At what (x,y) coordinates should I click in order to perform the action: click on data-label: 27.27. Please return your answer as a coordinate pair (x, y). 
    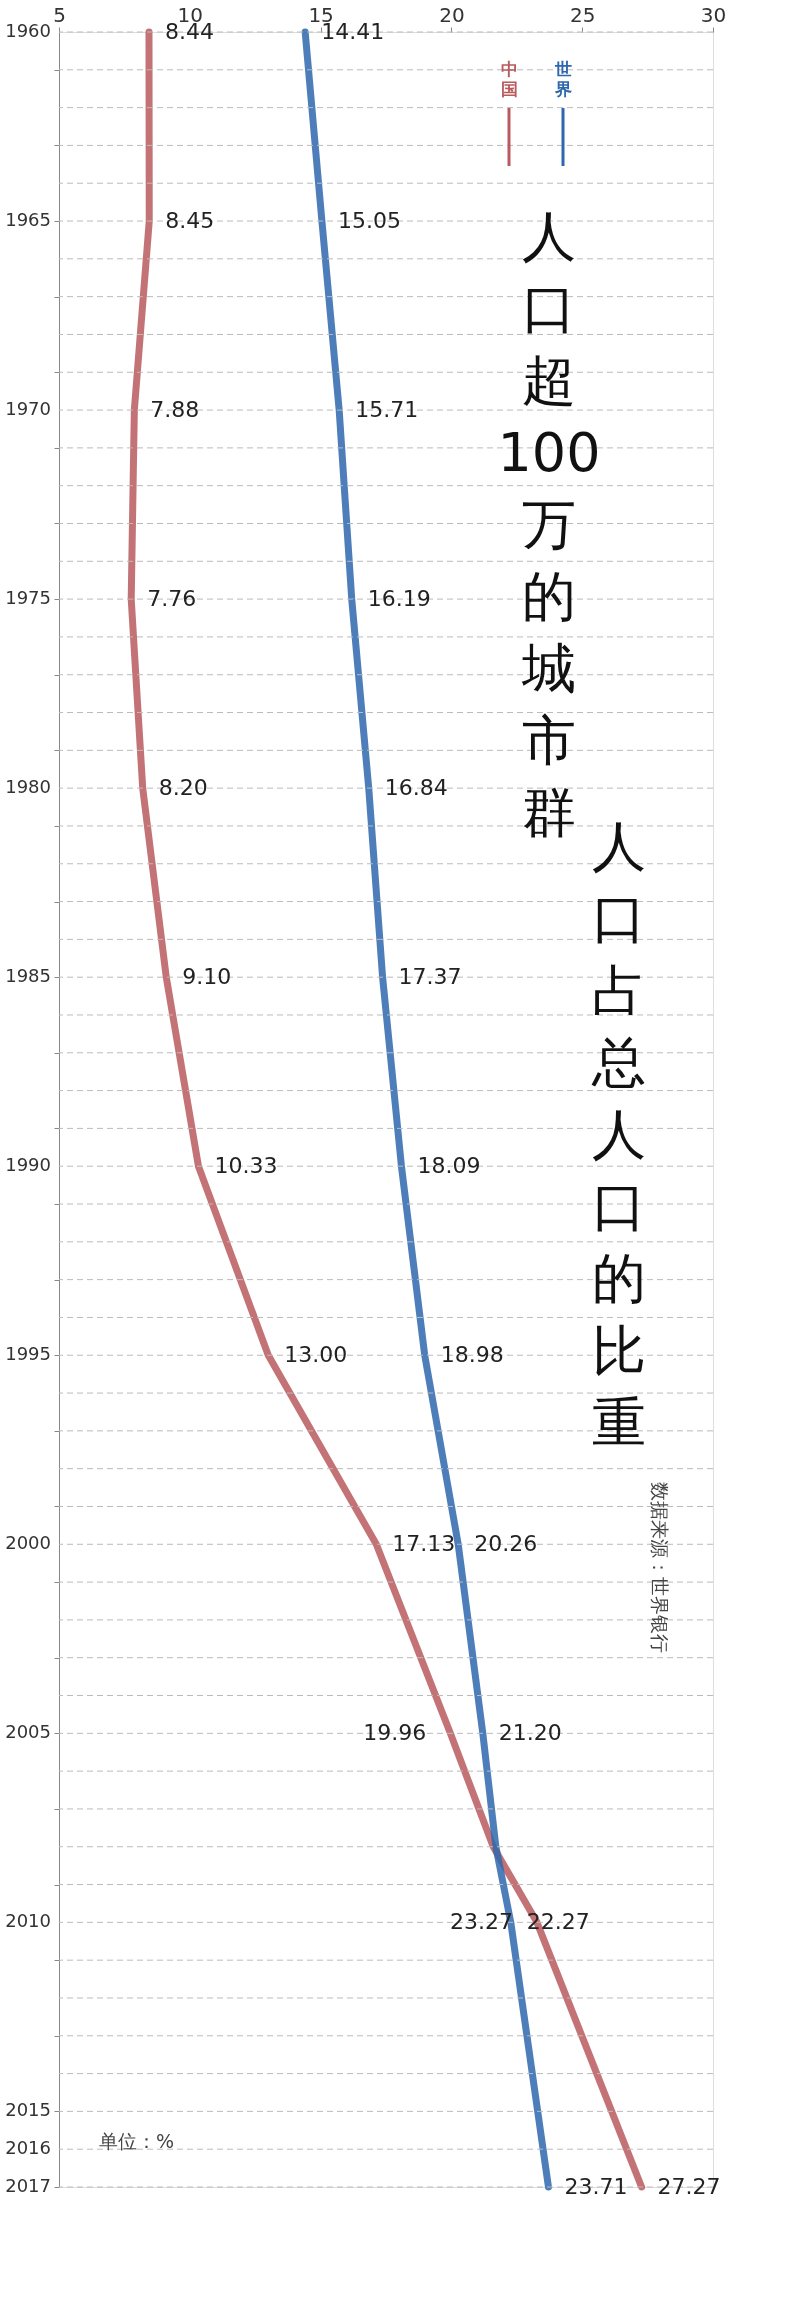
    Looking at the image, I should click on (689, 2186).